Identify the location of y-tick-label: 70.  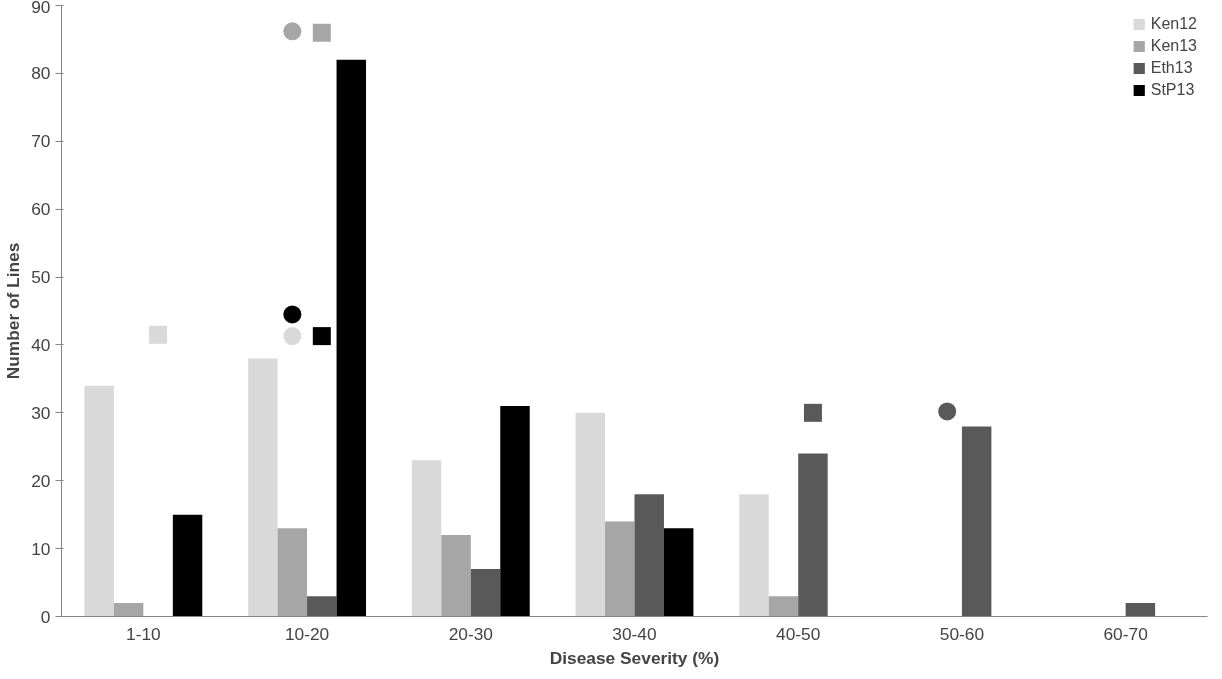
(41, 141).